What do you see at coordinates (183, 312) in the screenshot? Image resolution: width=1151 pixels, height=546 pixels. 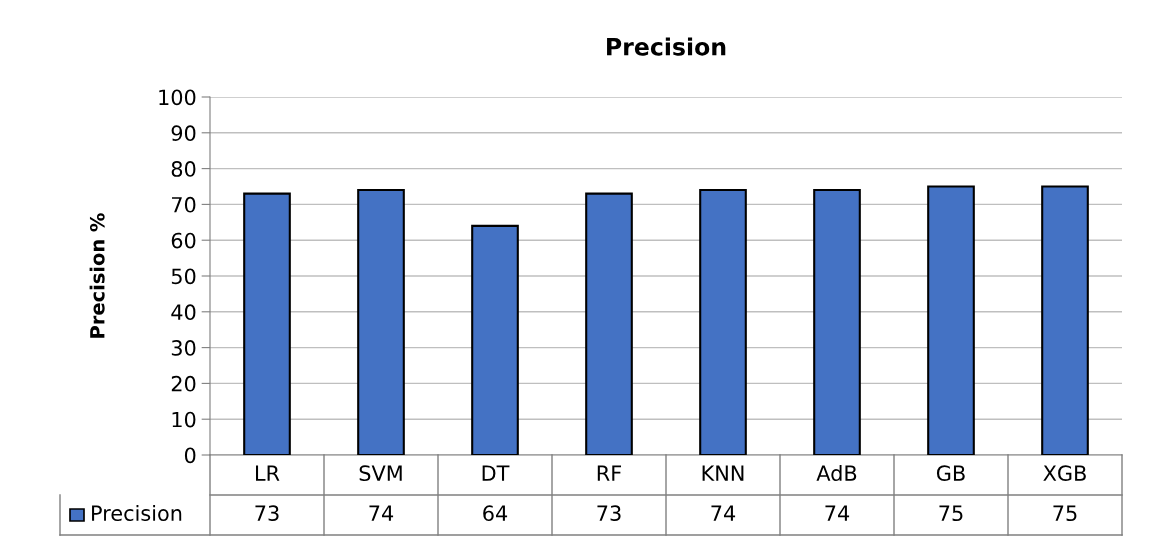 I see `y-tick-label: 40` at bounding box center [183, 312].